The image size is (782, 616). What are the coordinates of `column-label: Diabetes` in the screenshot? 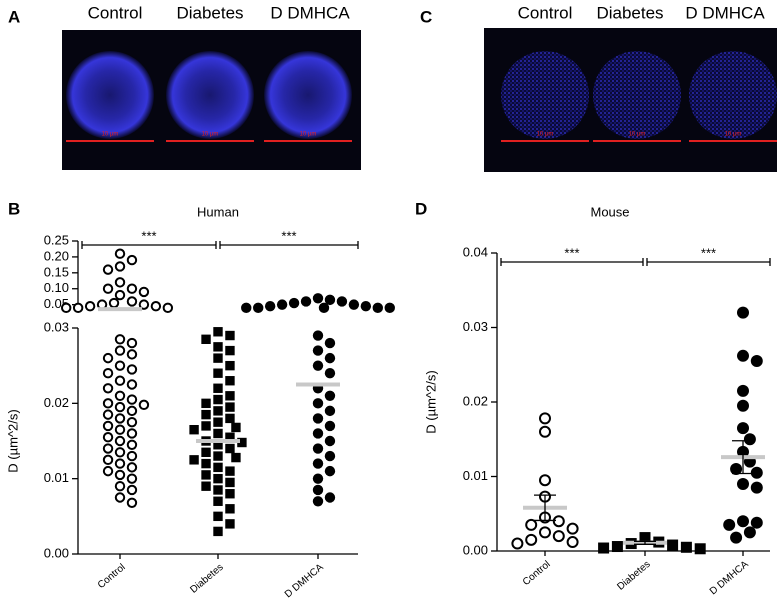 It's located at (209, 12).